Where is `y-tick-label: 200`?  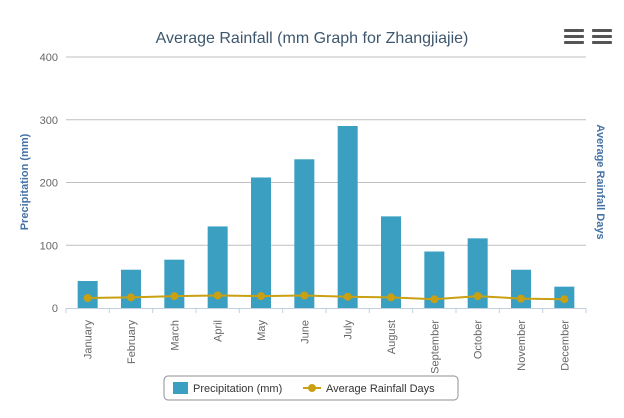
y-tick-label: 200 is located at coordinates (49, 184).